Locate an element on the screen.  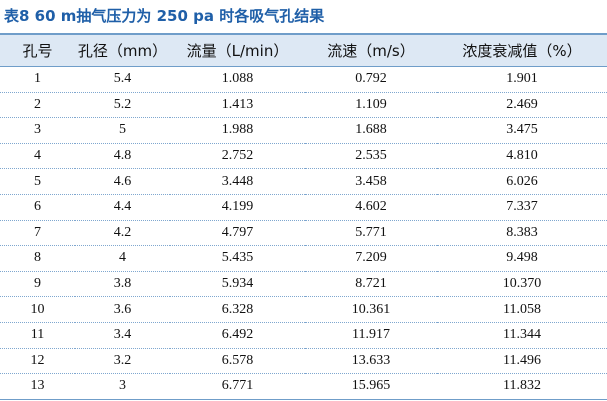
table-row: 6 4.4 4.199 4.602 7.337 is located at coordinates (303, 207).